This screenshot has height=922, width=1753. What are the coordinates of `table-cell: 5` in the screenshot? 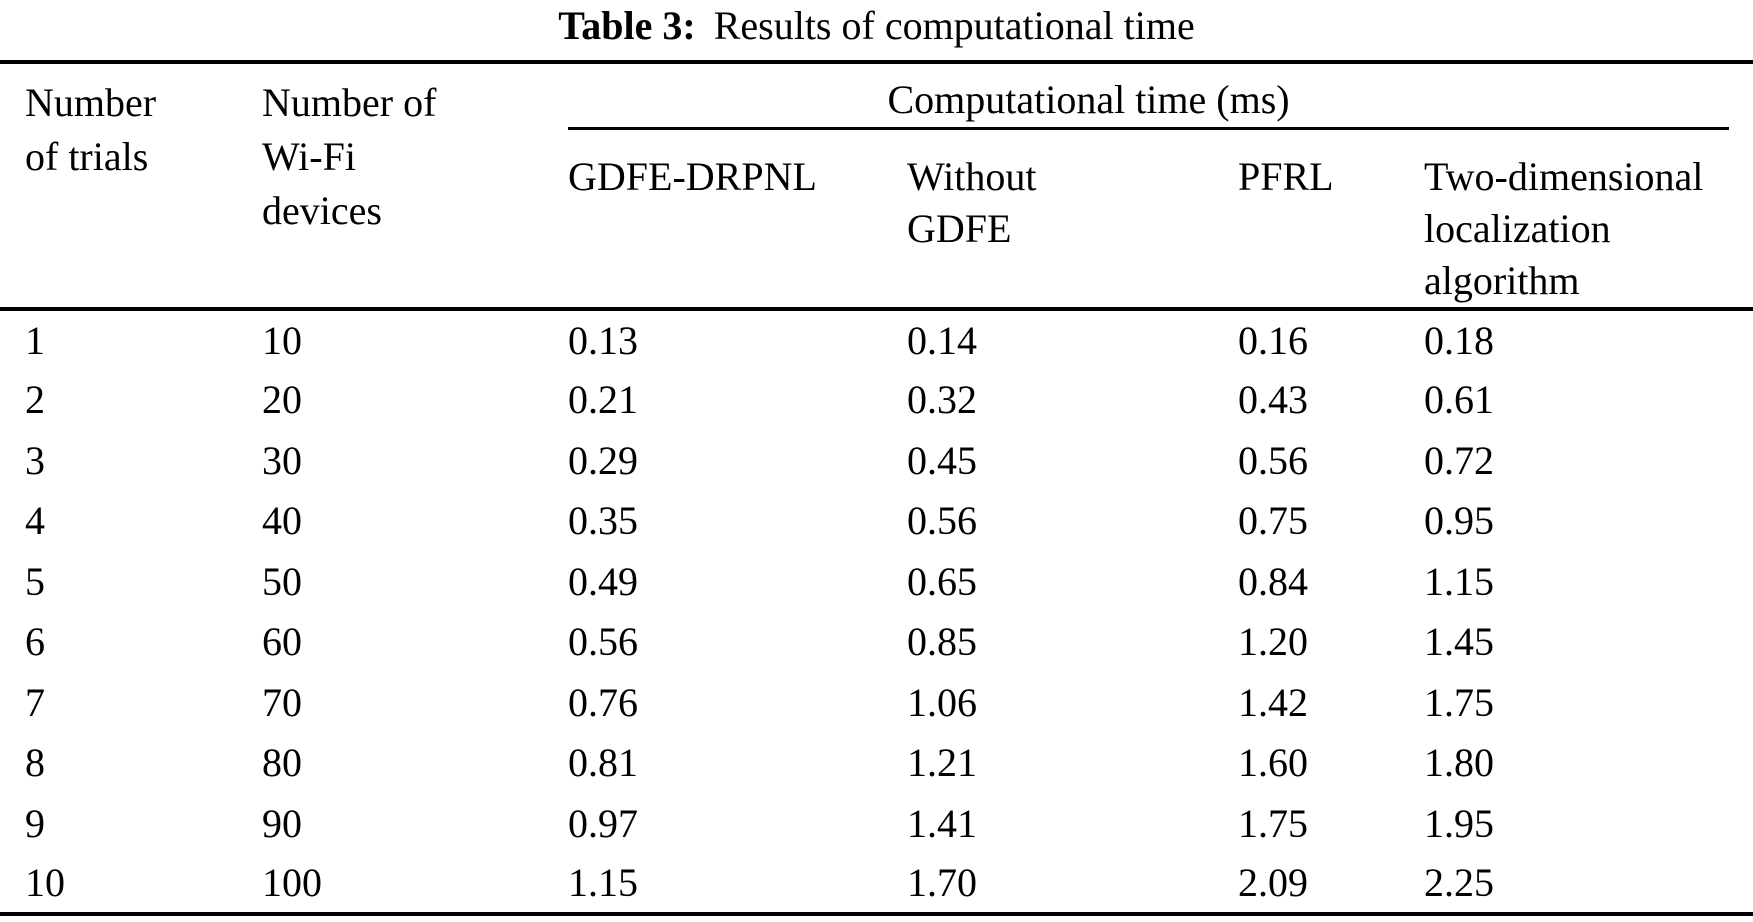 It's located at (35, 581).